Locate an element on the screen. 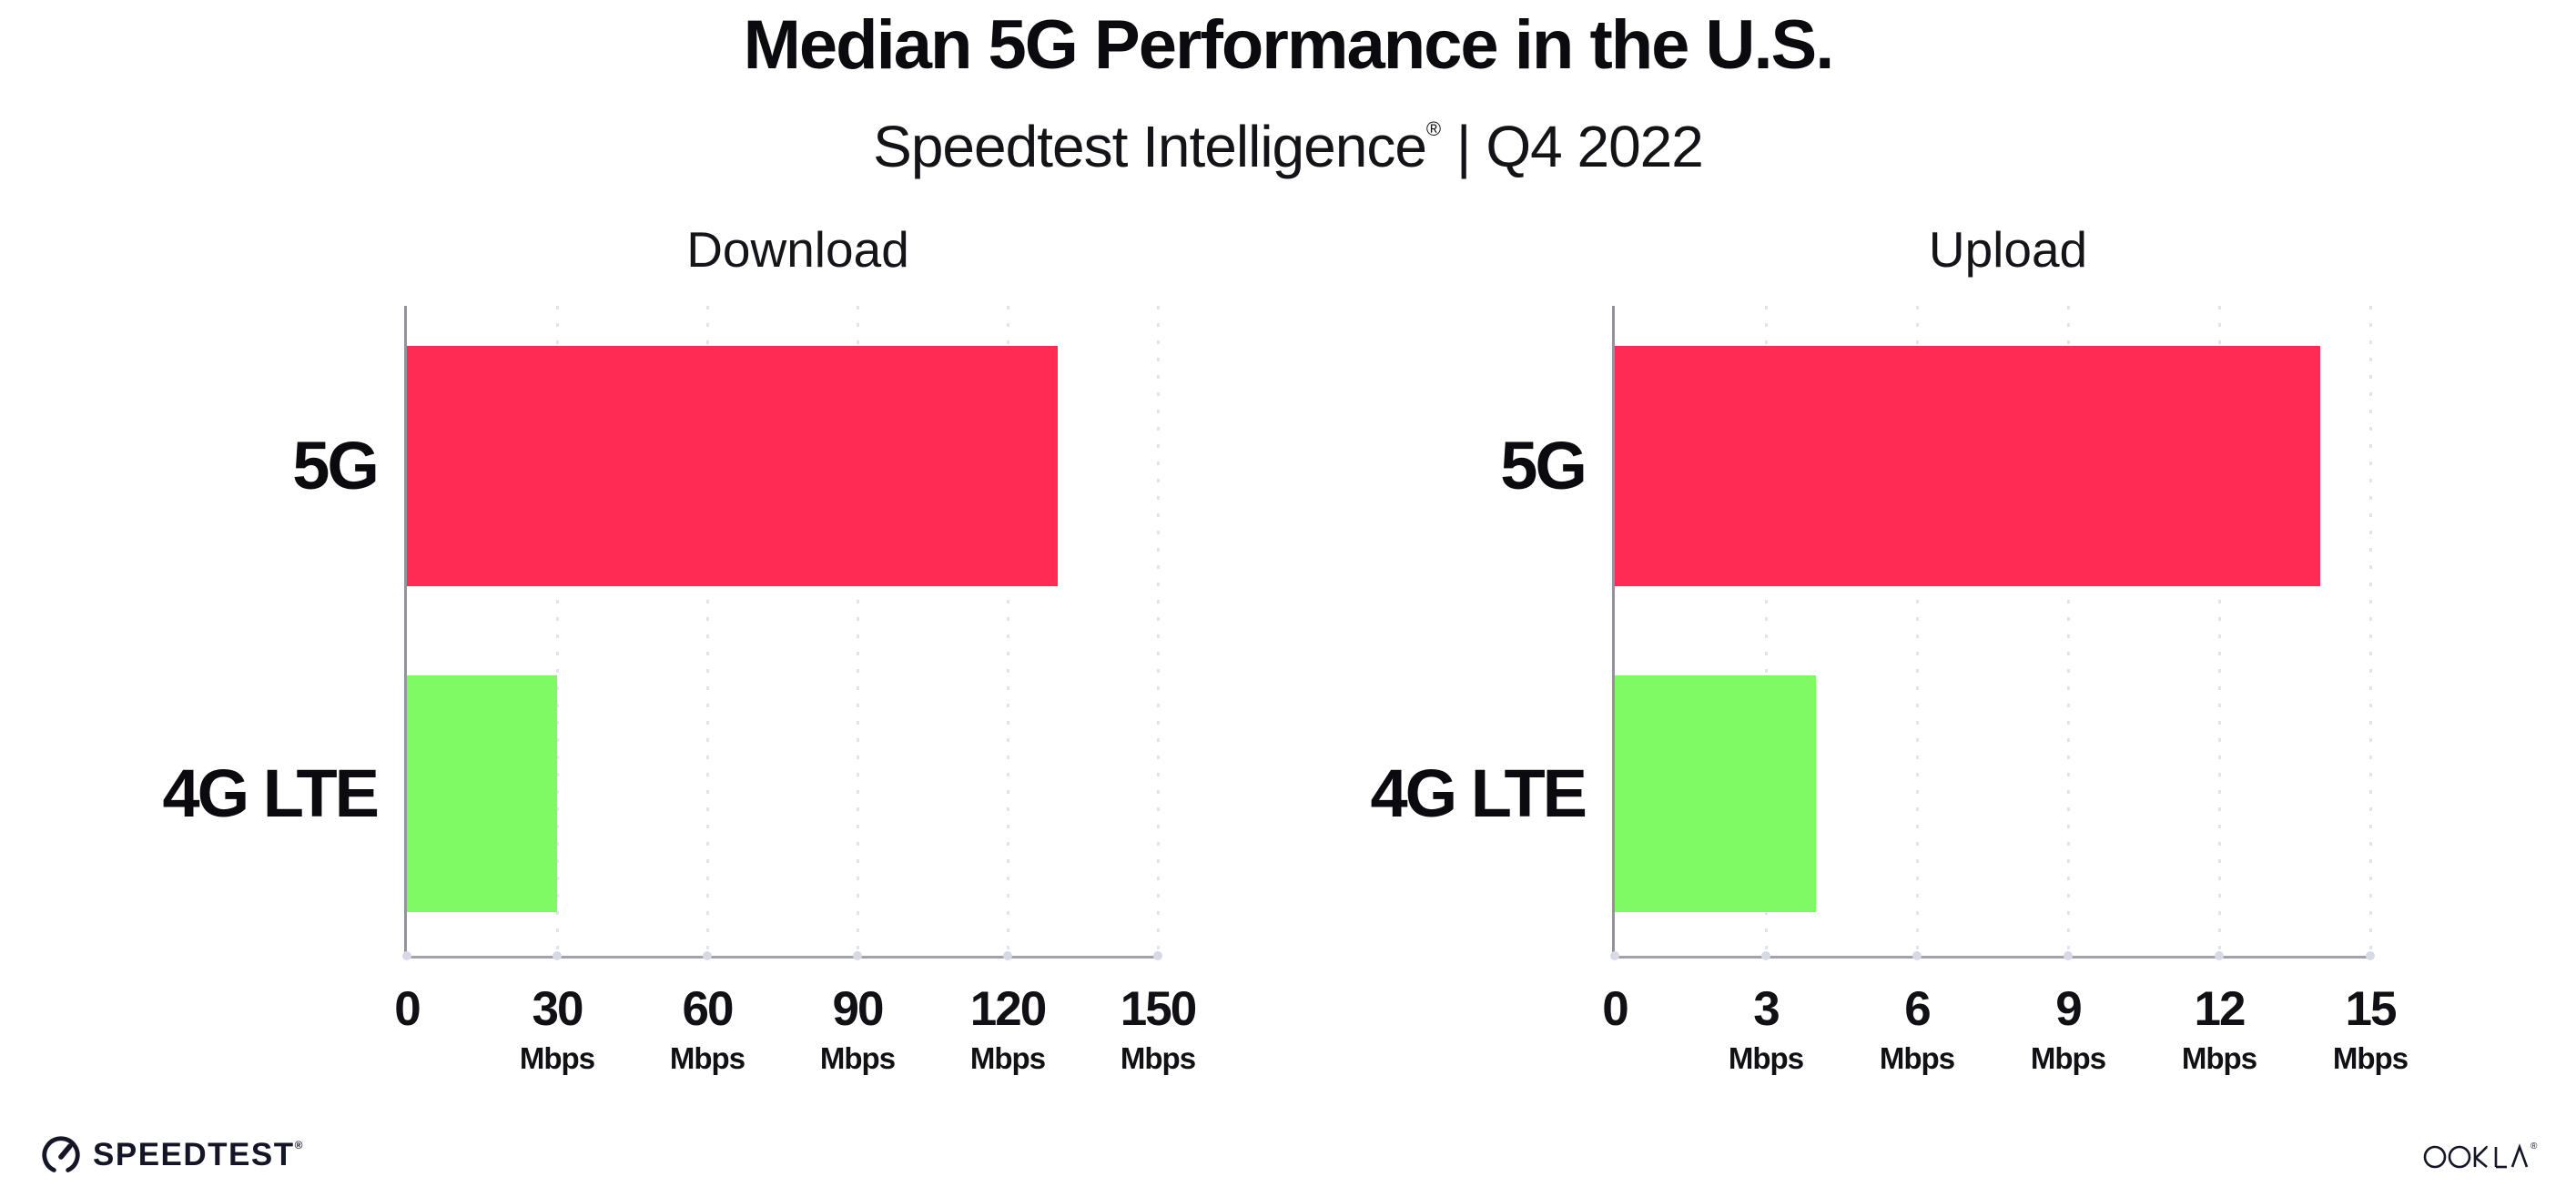 Image resolution: width=2576 pixels, height=1197 pixels. x-tick-value: 3 is located at coordinates (1766, 1009).